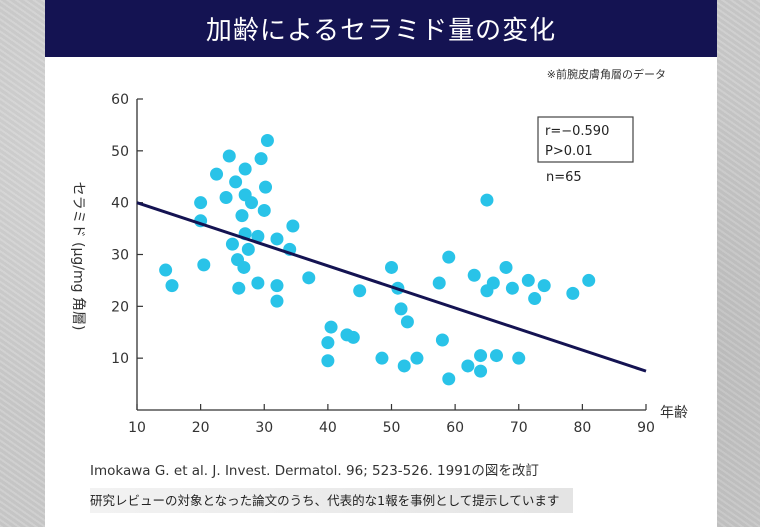 Image resolution: width=760 pixels, height=527 pixels. I want to click on y-tick-label: 40, so click(120, 204).